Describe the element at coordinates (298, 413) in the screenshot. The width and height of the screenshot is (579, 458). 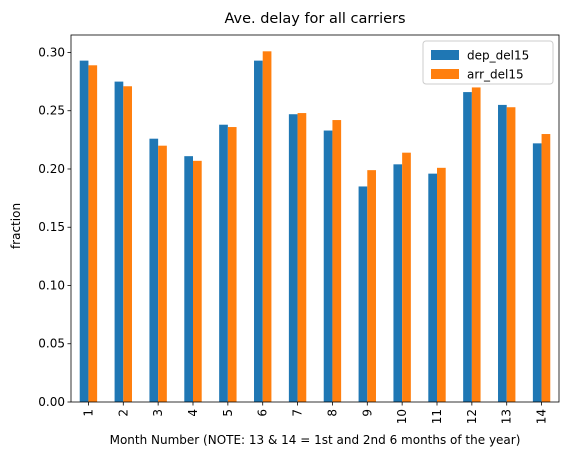
I see `x-tick-label: 7` at that location.